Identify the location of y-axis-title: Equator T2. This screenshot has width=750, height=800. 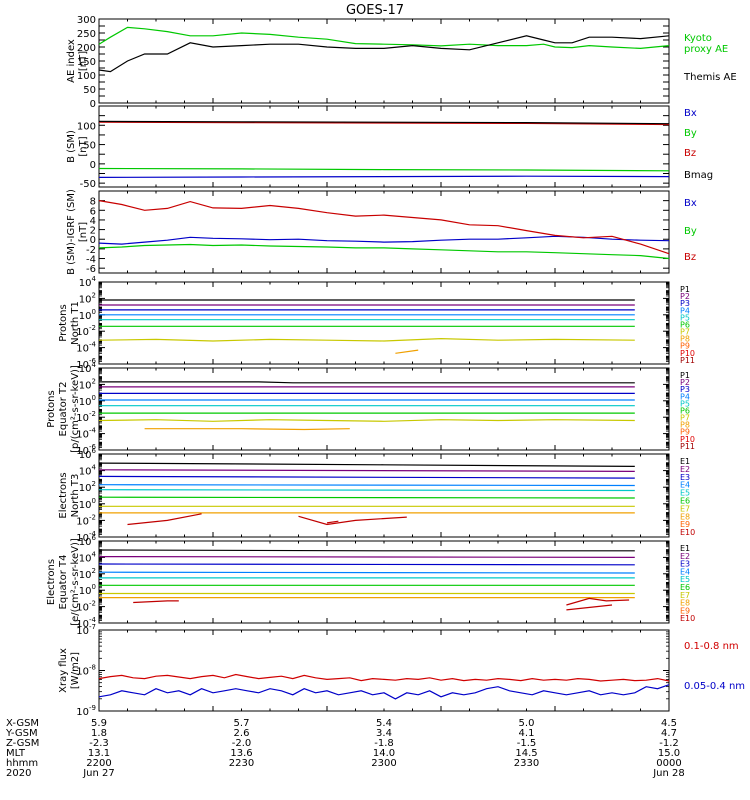
(63, 409).